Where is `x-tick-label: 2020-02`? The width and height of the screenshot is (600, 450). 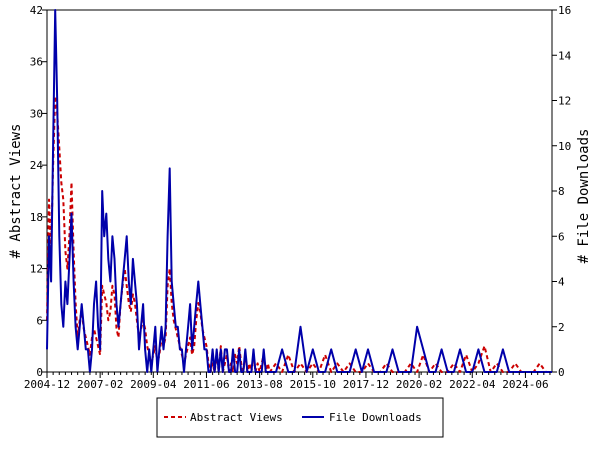 x-tick-label: 2020-02 is located at coordinates (419, 384).